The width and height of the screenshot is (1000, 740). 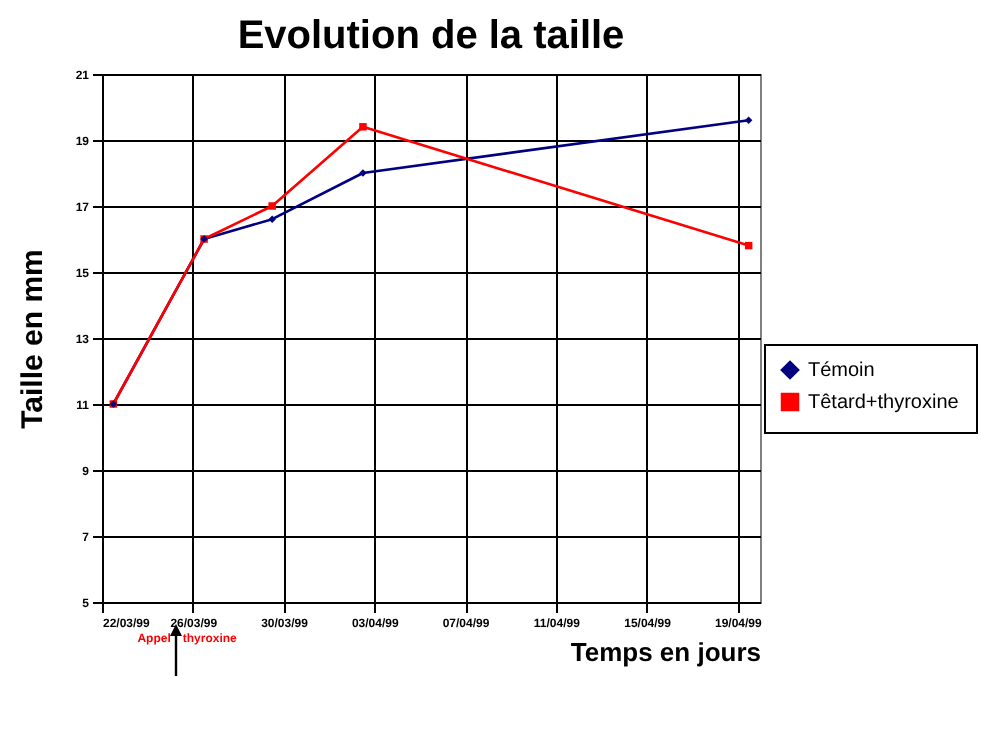 What do you see at coordinates (32, 339) in the screenshot?
I see `y-axis-title: Taille en mm` at bounding box center [32, 339].